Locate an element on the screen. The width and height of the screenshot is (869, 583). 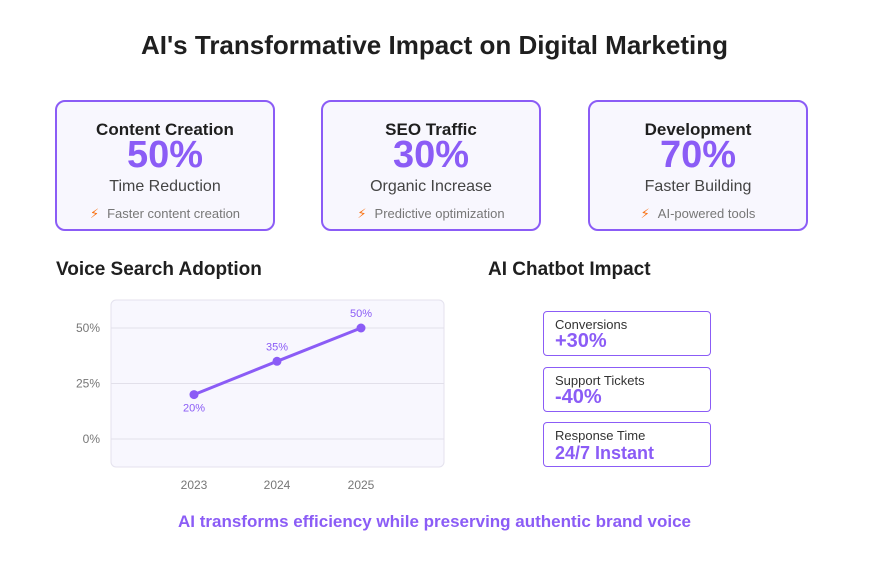
x-tick-label: 2024 is located at coordinates (277, 485).